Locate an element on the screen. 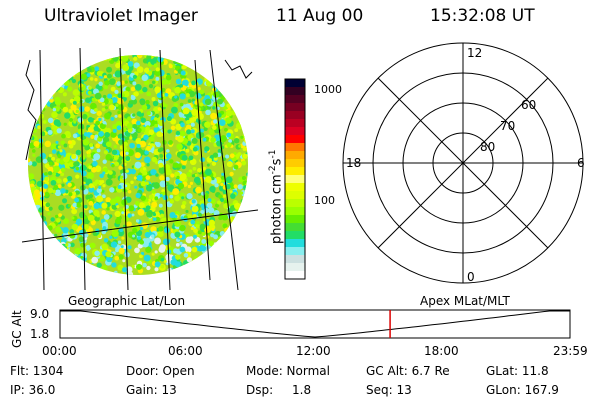 Image resolution: width=600 pixels, height=400 pixels. flt-status: Flt: 1304 is located at coordinates (37, 371).